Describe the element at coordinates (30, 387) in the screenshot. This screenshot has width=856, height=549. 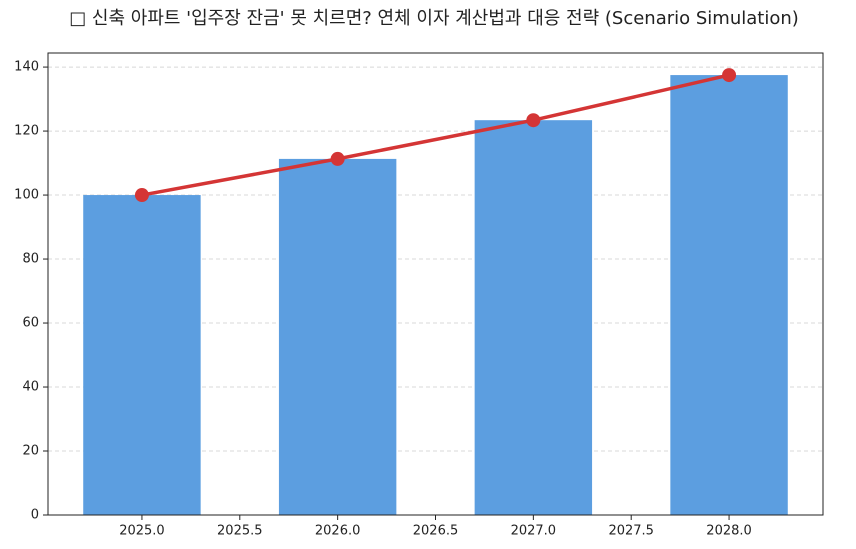
I see `y-tick-label: 40` at that location.